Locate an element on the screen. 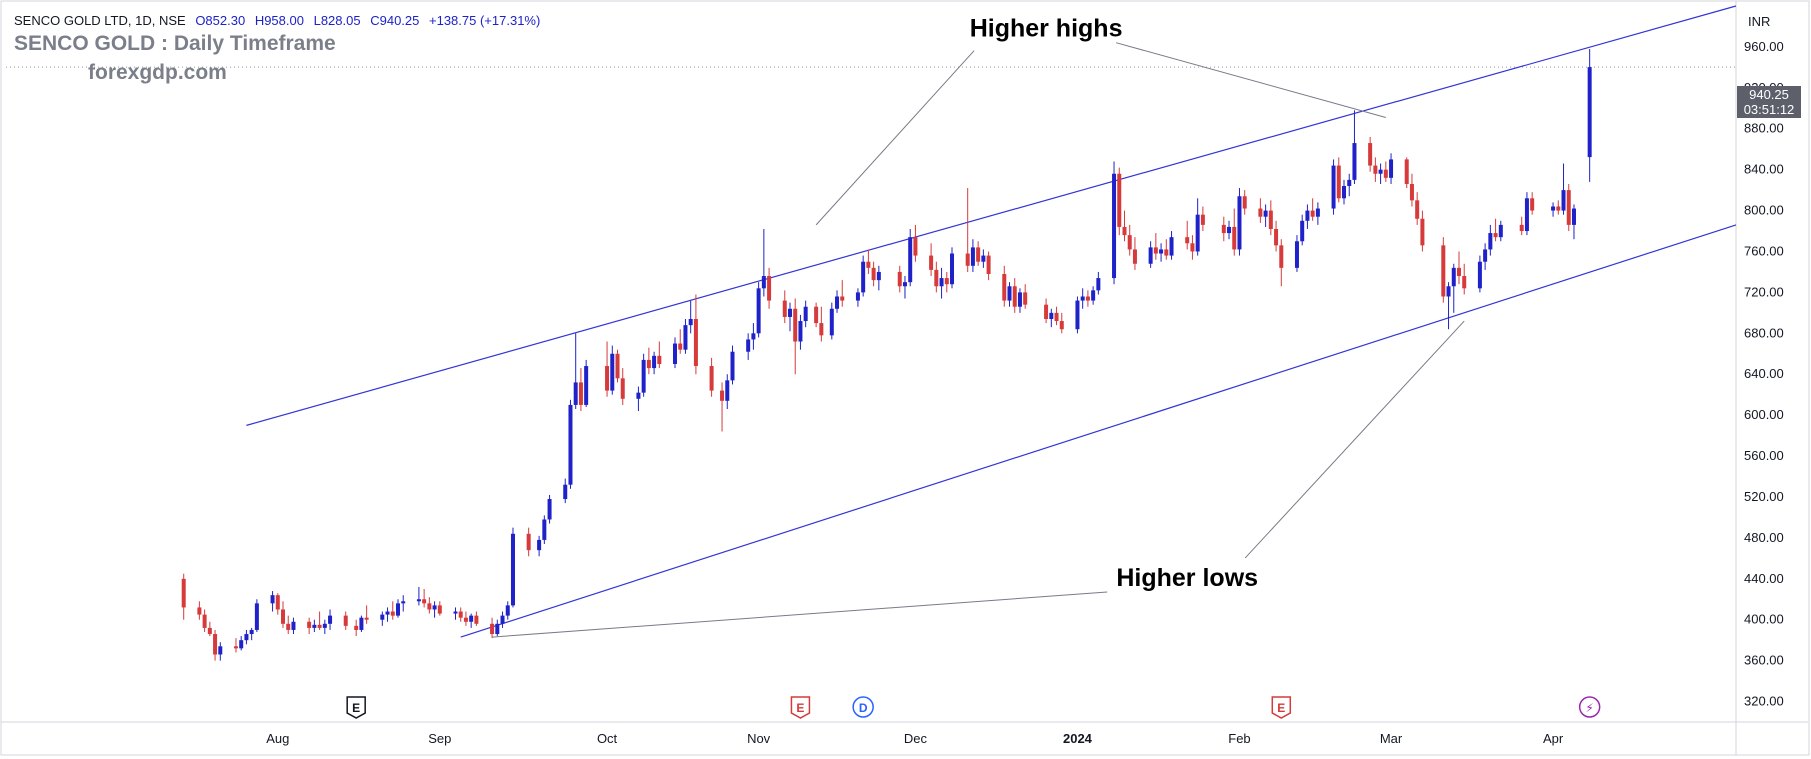 The height and width of the screenshot is (759, 1811). last-price-tag: 940.25 03:51:12 is located at coordinates (1769, 102).